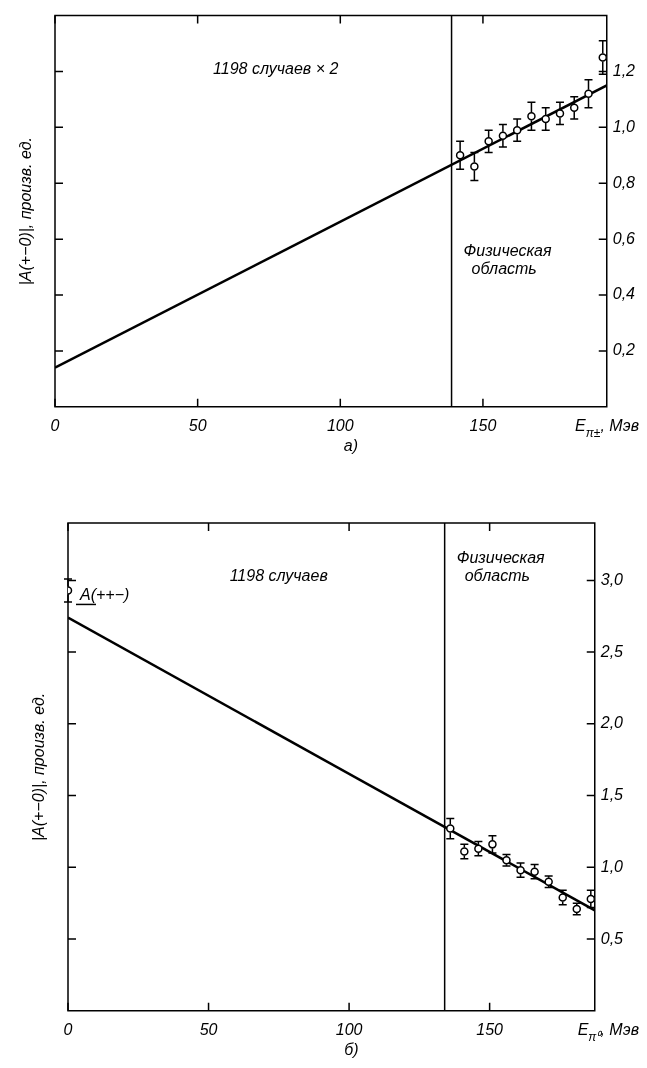  What do you see at coordinates (612, 795) in the screenshot?
I see `y-tick-label: 1,5` at bounding box center [612, 795].